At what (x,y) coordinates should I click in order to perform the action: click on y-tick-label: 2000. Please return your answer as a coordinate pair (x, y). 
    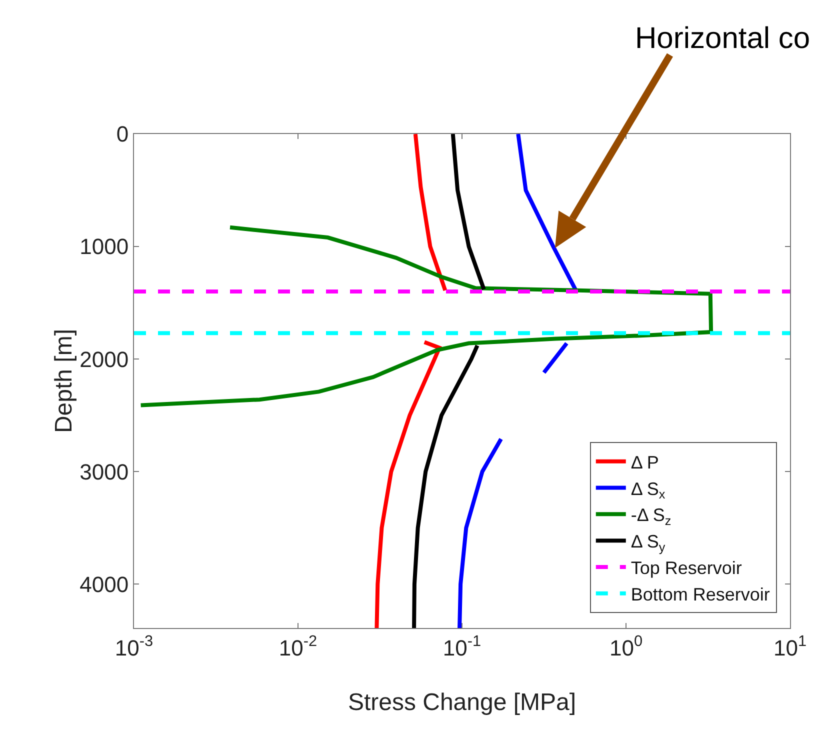
    Looking at the image, I should click on (104, 359).